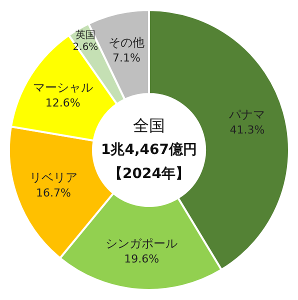 The width and height of the screenshot is (298, 300). Describe the element at coordinates (247, 115) in the screenshot. I see `slice-label: パナマ` at that location.